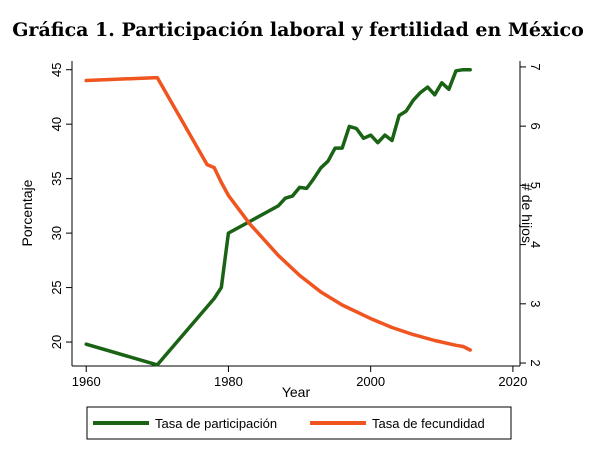  I want to click on y-left-tick-label: 20, so click(56, 342).